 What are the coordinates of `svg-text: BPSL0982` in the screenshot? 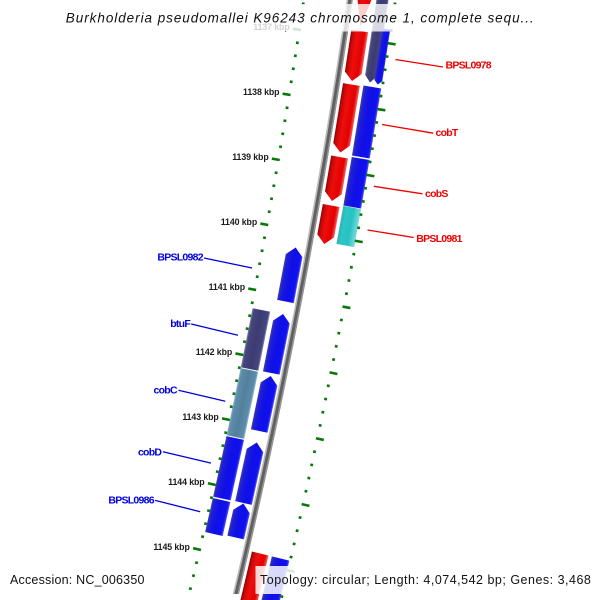 It's located at (180, 258).